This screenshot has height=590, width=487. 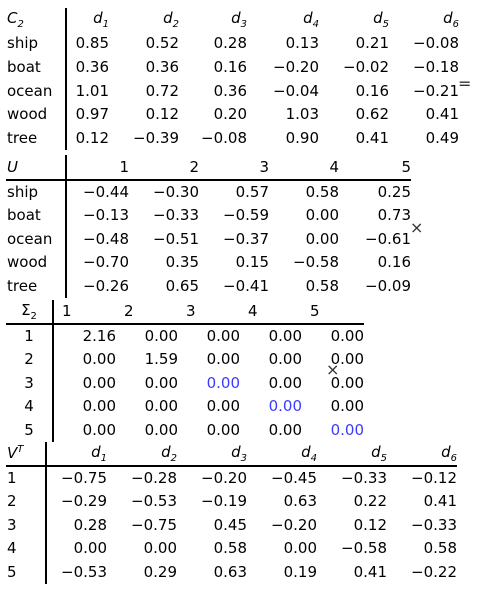 What do you see at coordinates (92, 90) in the screenshot?
I see `c2-cell: 1.01` at bounding box center [92, 90].